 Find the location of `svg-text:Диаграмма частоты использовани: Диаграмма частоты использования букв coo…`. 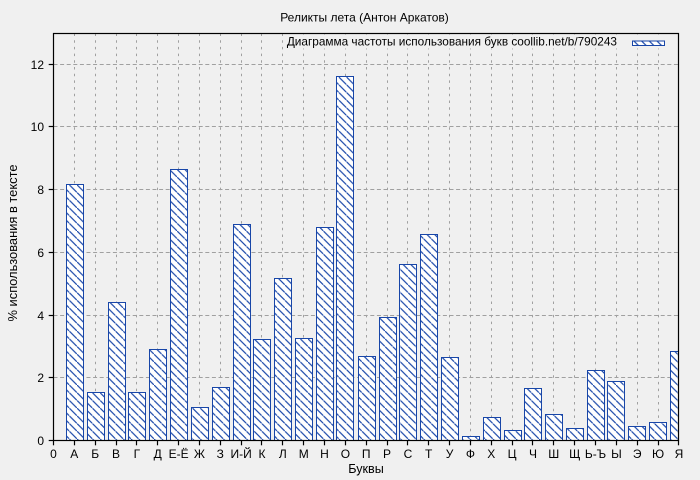

svg-text:Диаграмма частоты использовани: Диаграмма частоты использования букв coo… is located at coordinates (452, 42).